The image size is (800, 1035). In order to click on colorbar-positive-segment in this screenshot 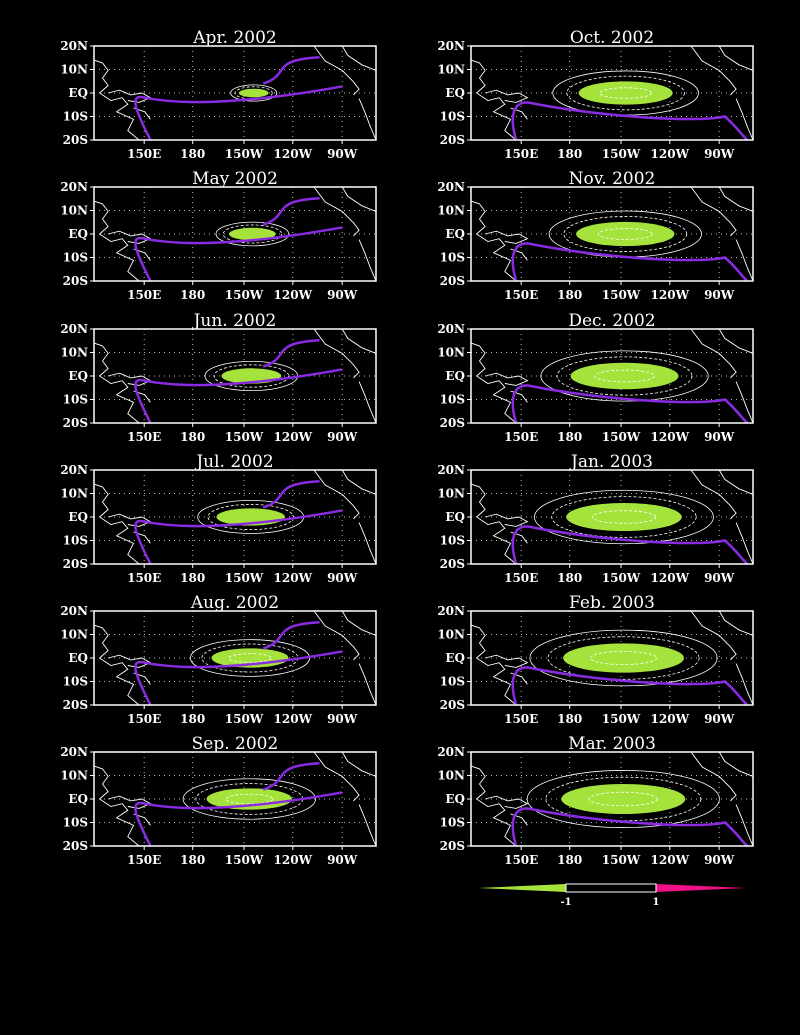, I will do `click(701, 888)`.